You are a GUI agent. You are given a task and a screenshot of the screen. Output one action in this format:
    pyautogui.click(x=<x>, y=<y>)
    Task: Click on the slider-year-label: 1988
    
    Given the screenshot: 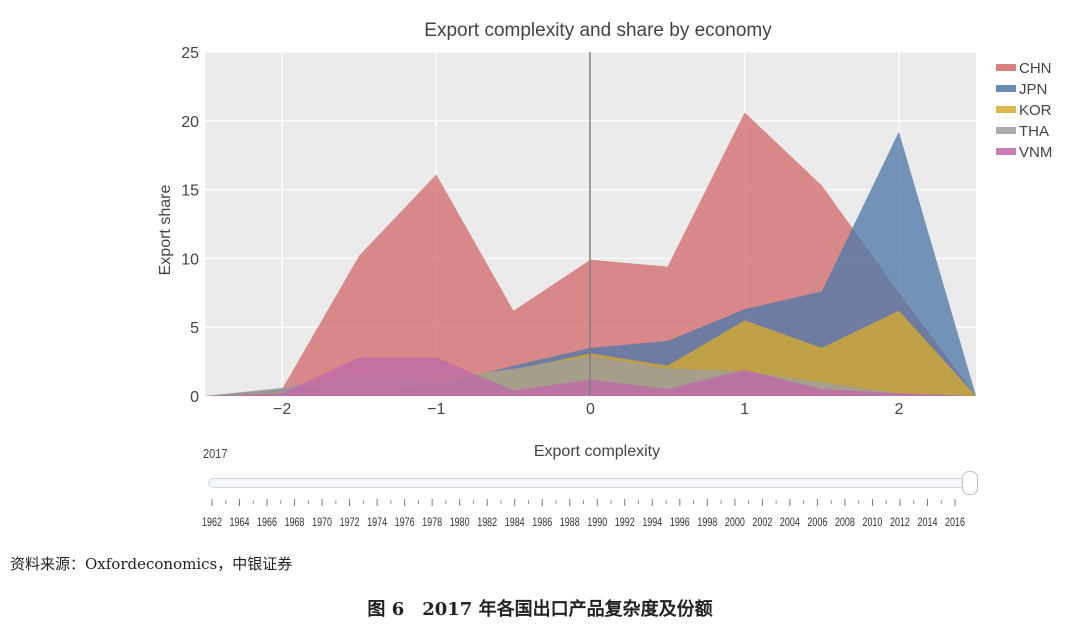 What is the action you would take?
    pyautogui.click(x=570, y=523)
    